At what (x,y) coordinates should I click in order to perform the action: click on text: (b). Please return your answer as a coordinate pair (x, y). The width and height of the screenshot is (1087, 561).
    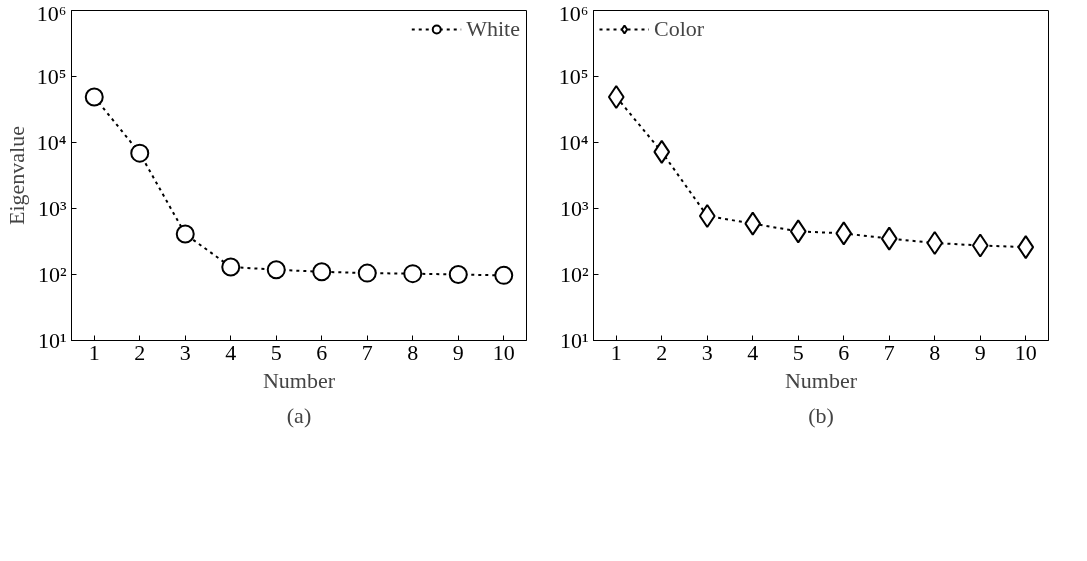
    Looking at the image, I should click on (821, 415).